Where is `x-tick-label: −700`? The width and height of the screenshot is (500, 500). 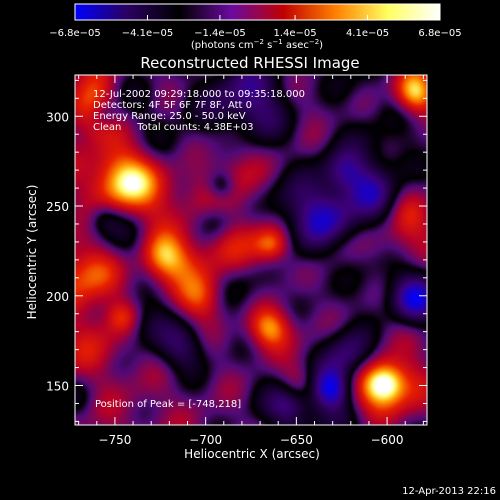 x-tick-label: −700 is located at coordinates (205, 440).